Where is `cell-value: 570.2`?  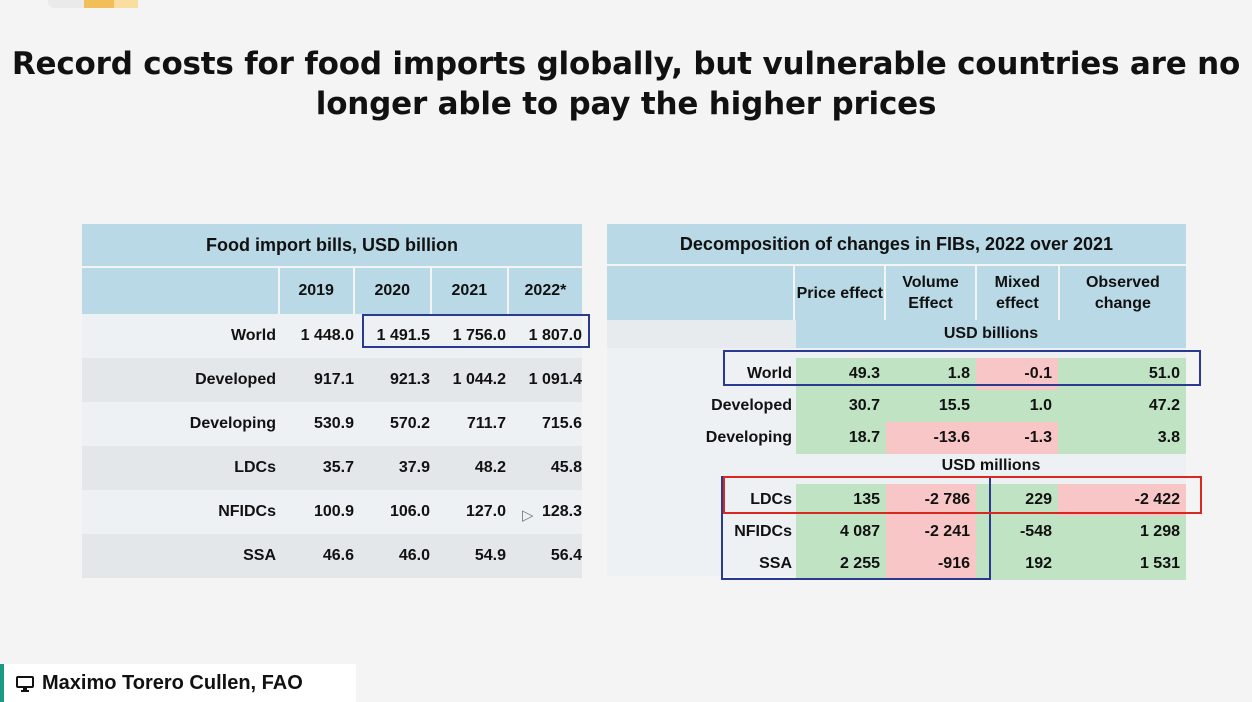 cell-value: 570.2 is located at coordinates (409, 423).